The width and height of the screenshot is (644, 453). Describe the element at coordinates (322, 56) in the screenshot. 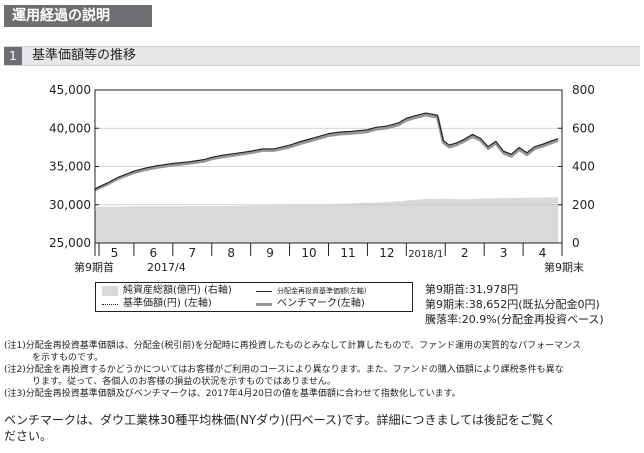

I see `section-subheader: 1 基準価額等の推移` at that location.